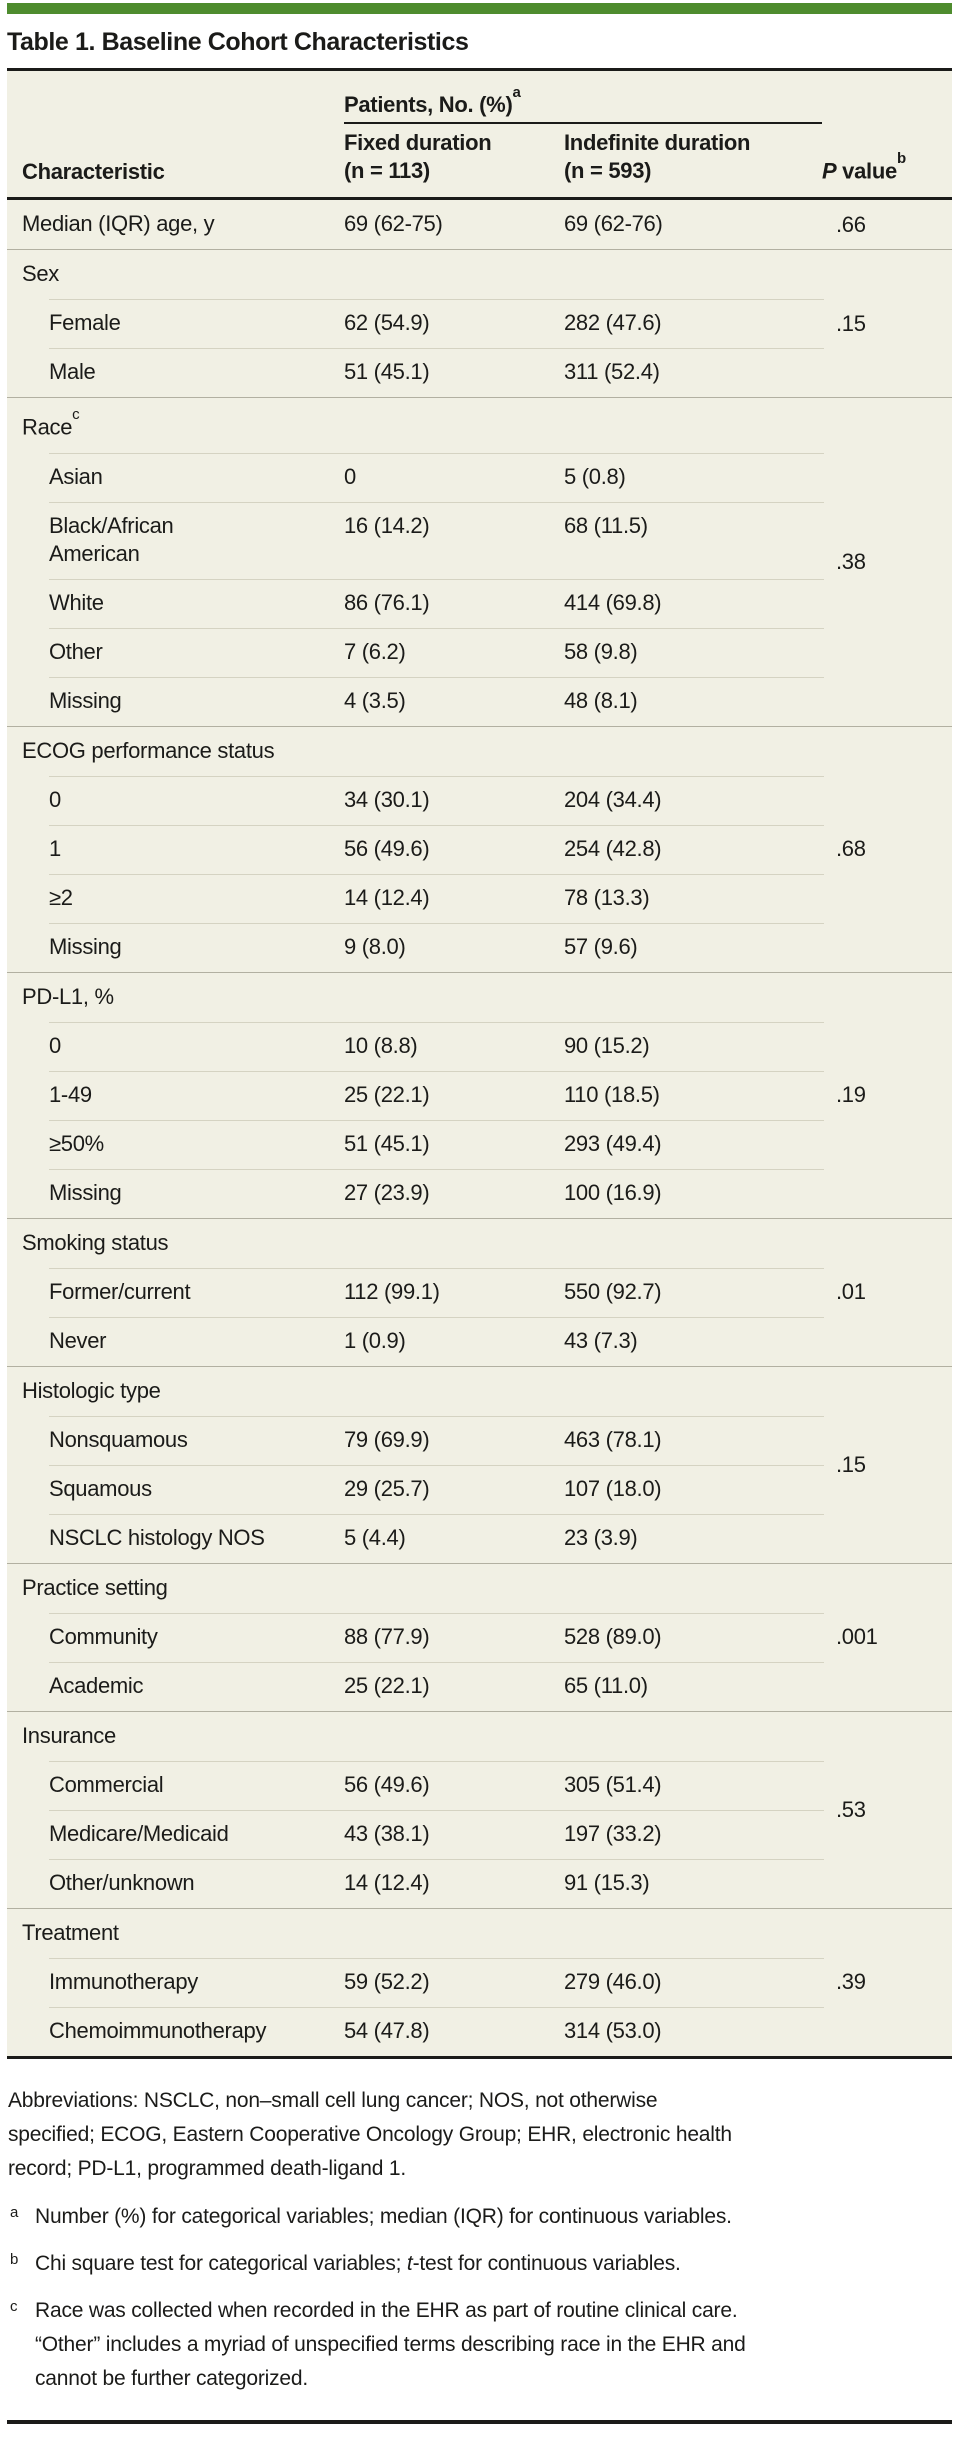 This screenshot has width=960, height=2438. I want to click on indefinite-duration-value: 463 (78.1), so click(613, 1439).